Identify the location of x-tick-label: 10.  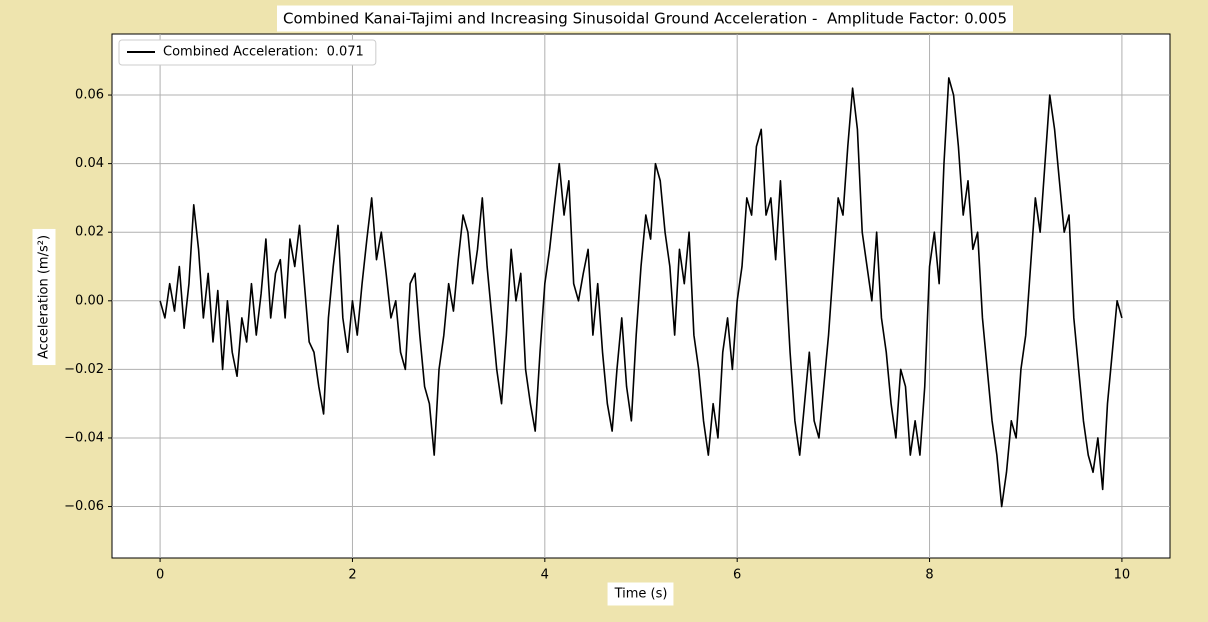
(1122, 575).